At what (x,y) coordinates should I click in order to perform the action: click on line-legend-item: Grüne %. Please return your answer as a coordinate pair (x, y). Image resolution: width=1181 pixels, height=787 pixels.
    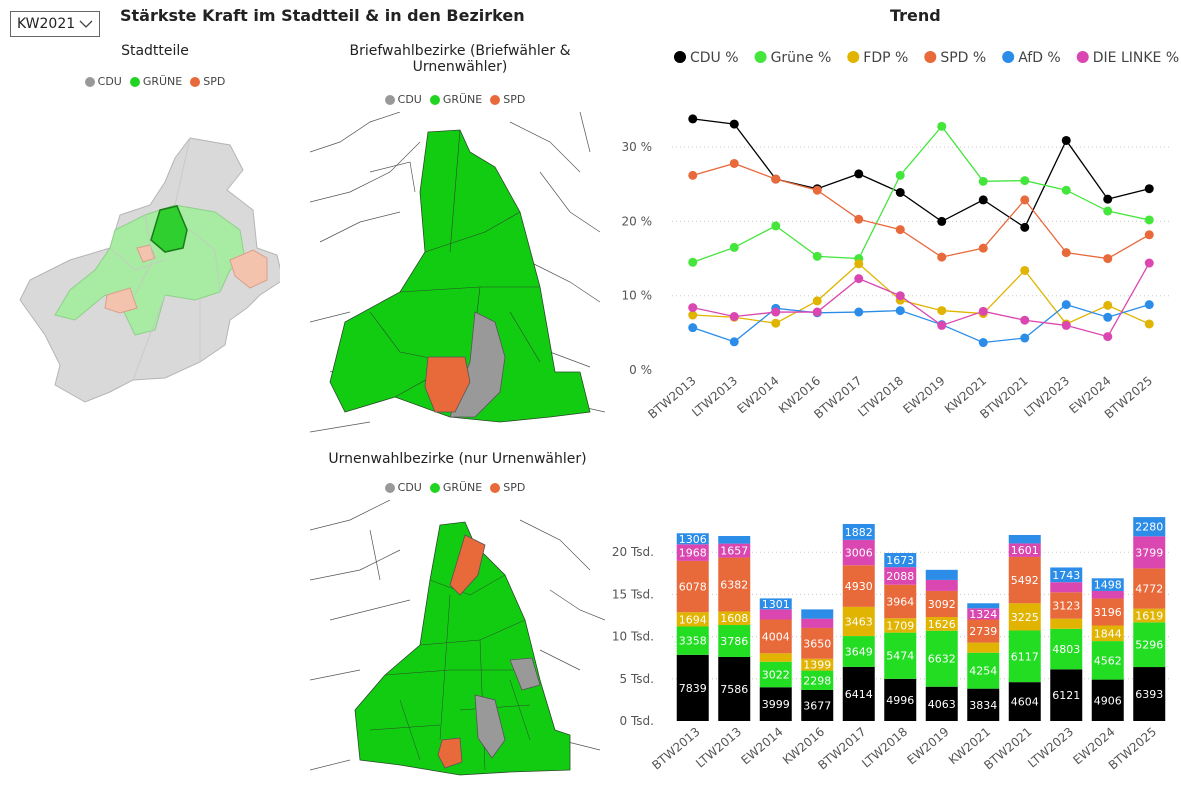
    Looking at the image, I should click on (793, 58).